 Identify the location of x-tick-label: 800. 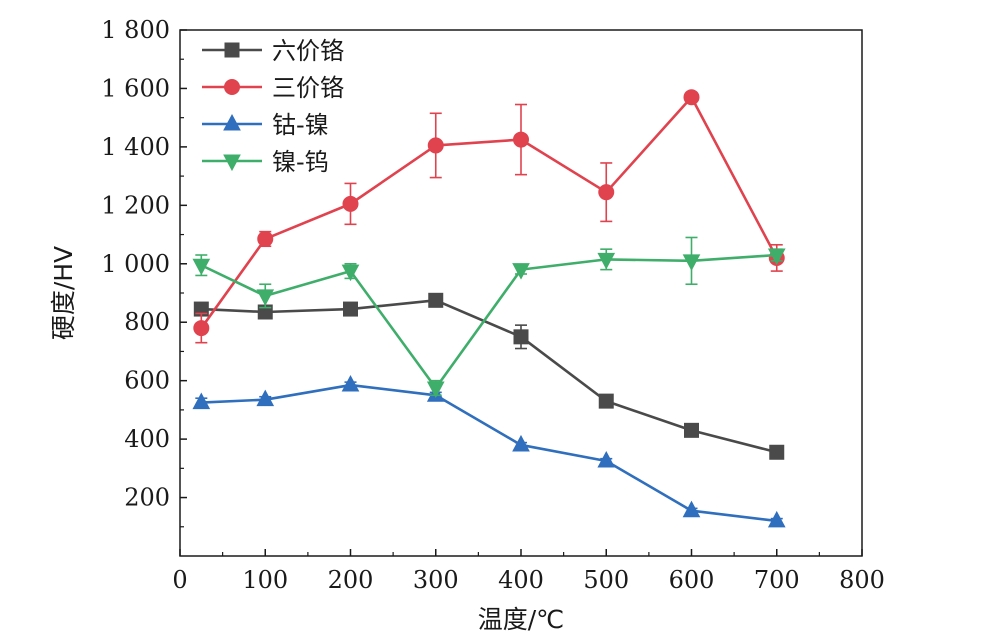
(862, 580).